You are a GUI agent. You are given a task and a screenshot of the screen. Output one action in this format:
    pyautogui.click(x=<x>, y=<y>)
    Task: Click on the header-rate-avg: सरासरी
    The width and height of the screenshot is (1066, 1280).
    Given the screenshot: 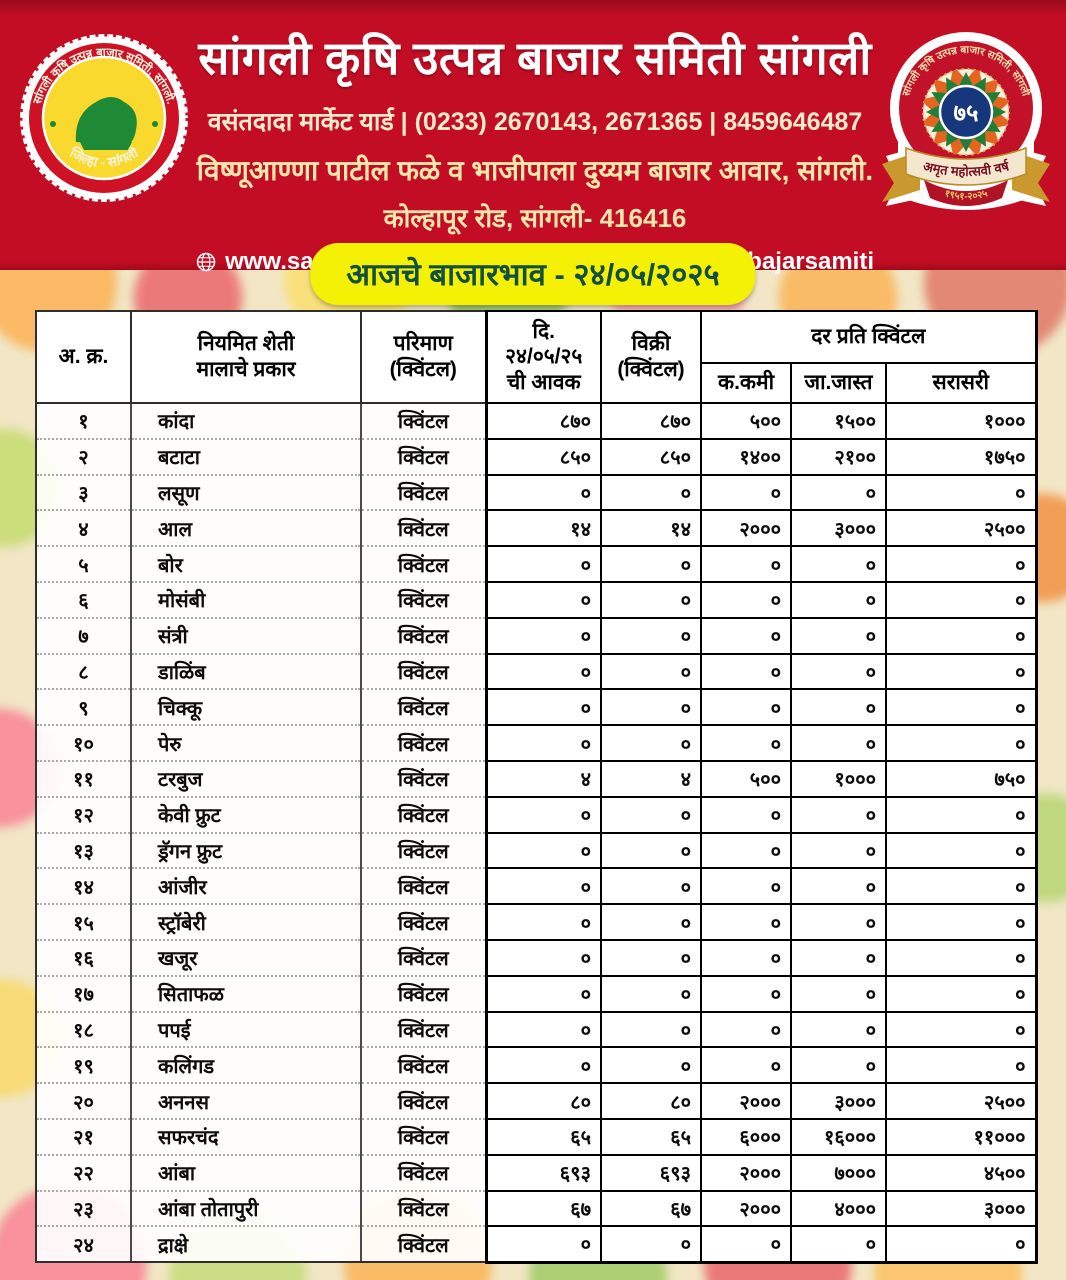 What is the action you would take?
    pyautogui.click(x=961, y=383)
    